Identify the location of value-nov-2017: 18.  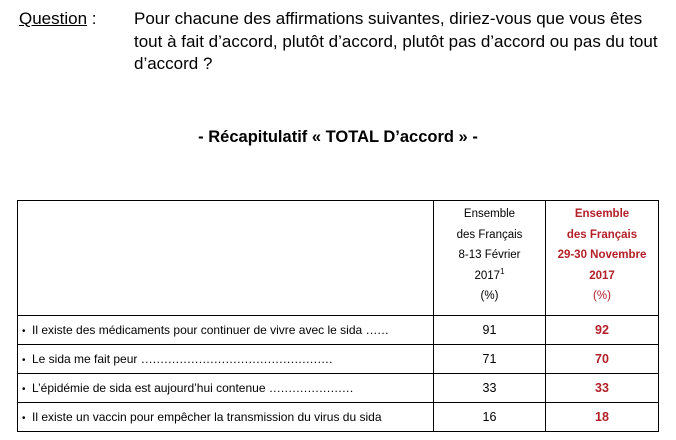
(602, 417).